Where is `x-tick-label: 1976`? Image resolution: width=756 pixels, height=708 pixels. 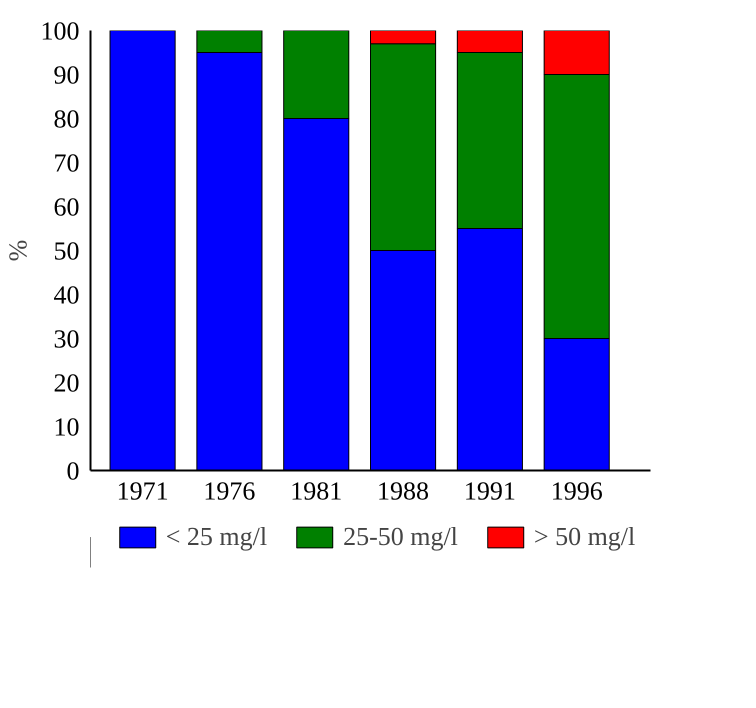 x-tick-label: 1976 is located at coordinates (229, 491).